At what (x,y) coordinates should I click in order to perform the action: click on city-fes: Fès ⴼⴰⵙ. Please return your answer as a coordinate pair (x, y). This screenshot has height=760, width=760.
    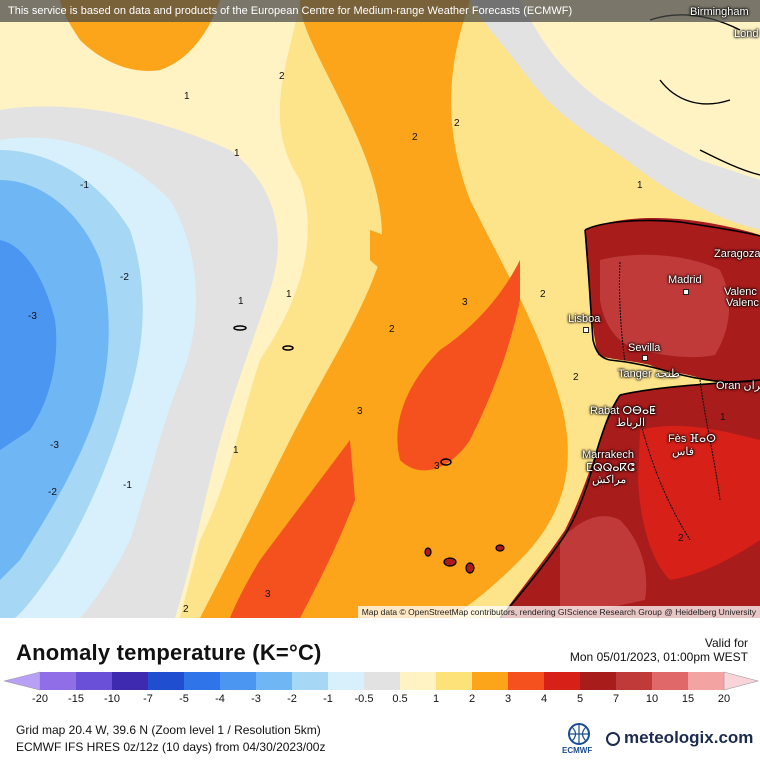
    Looking at the image, I should click on (692, 439).